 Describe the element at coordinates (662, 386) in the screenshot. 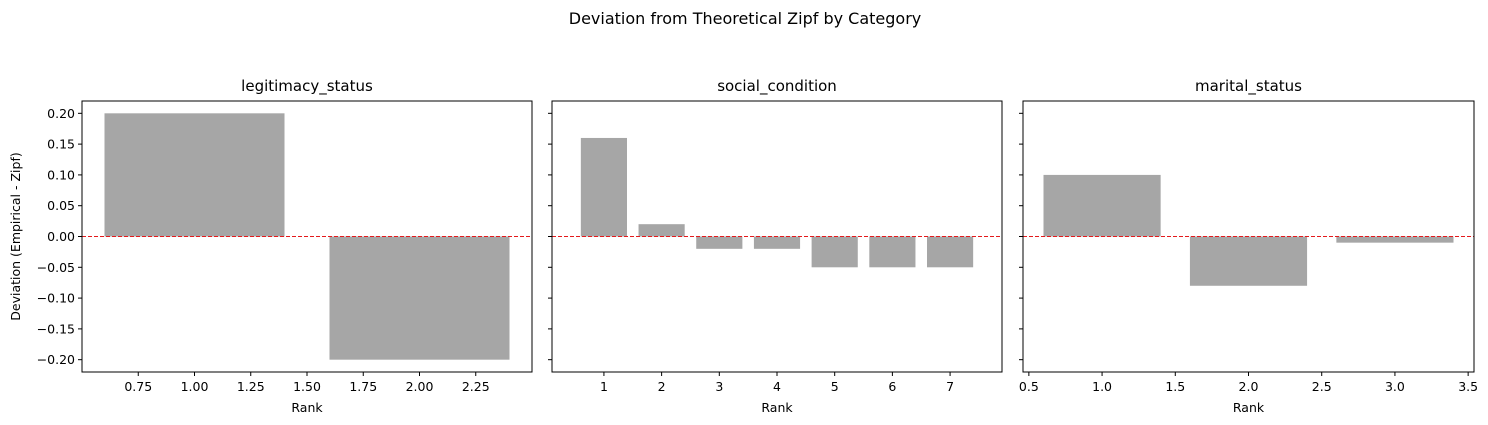

I see `x-tick-label: 2` at that location.